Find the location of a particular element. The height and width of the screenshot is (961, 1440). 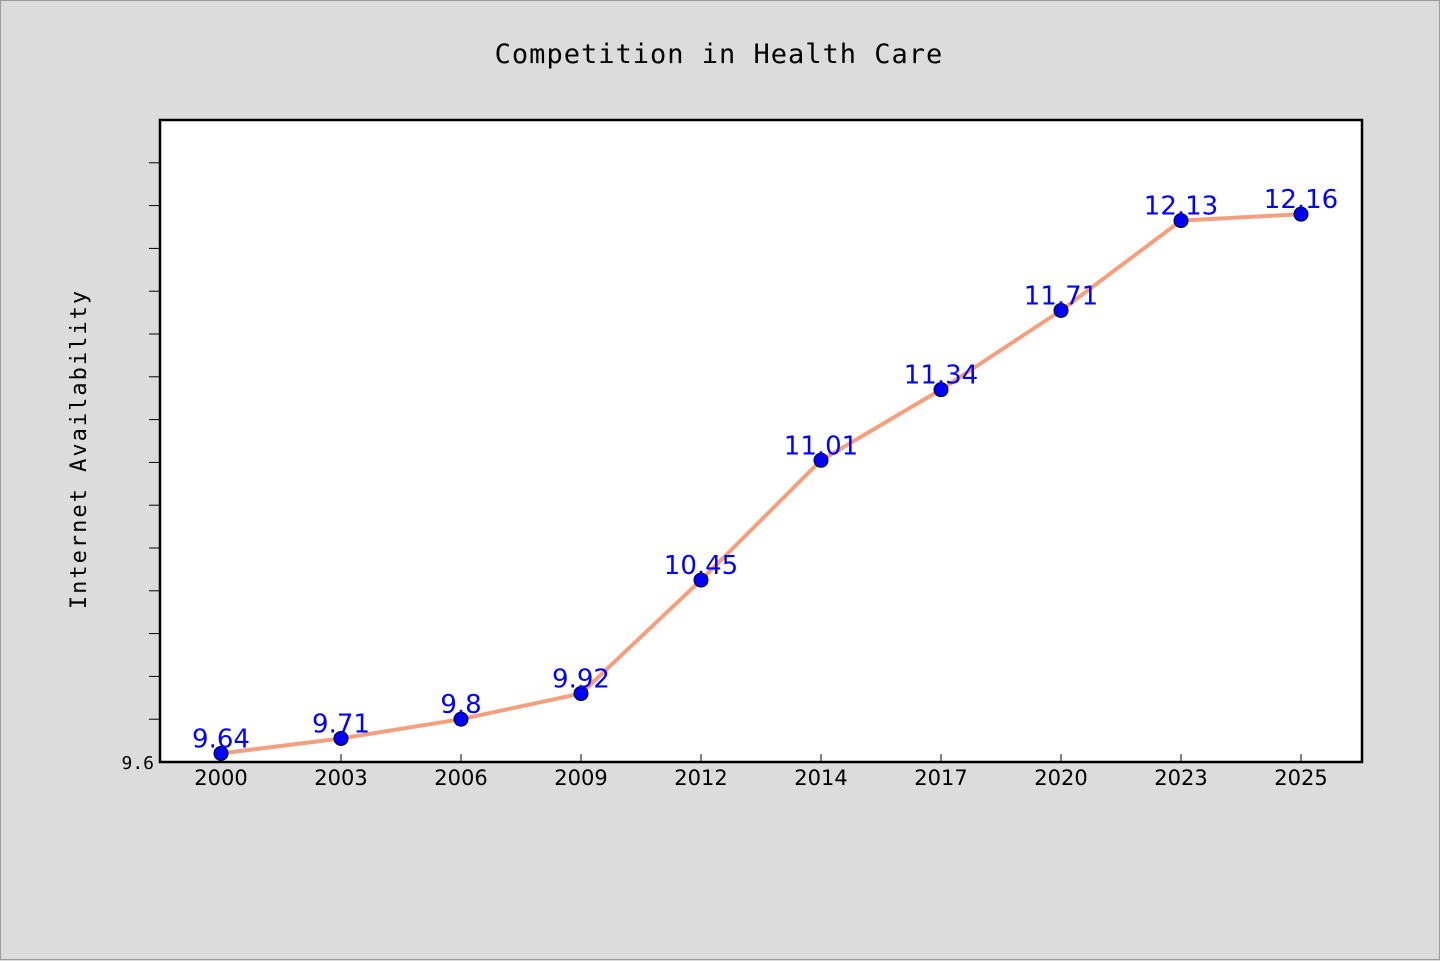

data-label: 9.71 is located at coordinates (341, 724).